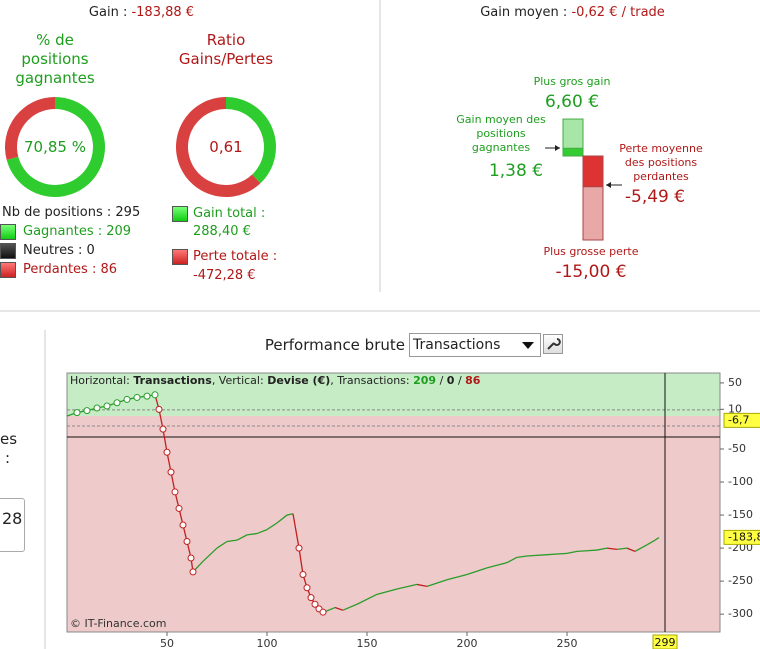 This screenshot has height=649, width=760. Describe the element at coordinates (618, 12) in the screenshot. I see `value: -0,62 € / trade` at that location.